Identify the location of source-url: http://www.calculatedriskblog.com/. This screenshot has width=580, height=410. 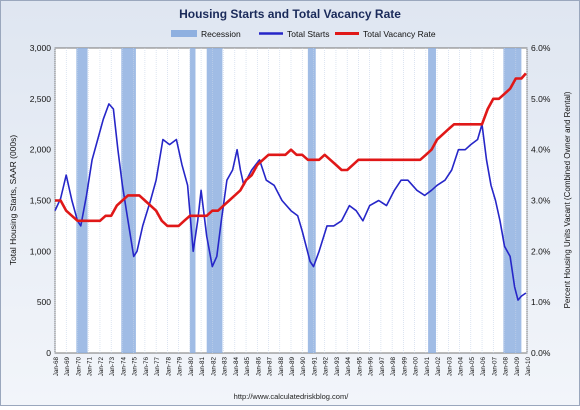
(292, 396).